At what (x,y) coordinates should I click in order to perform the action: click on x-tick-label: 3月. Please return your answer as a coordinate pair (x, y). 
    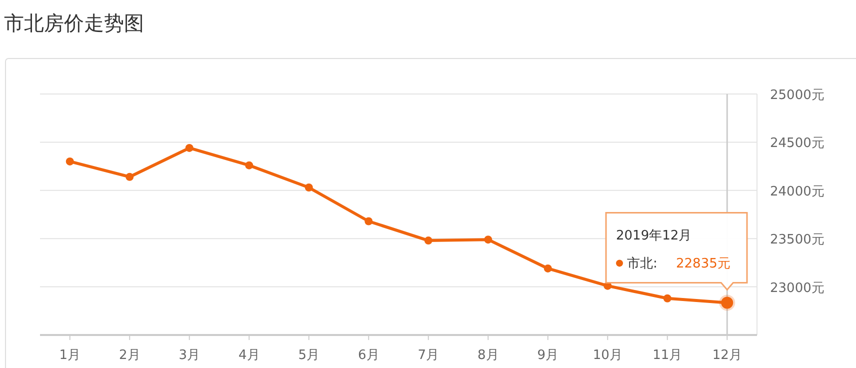
    Looking at the image, I should click on (189, 355).